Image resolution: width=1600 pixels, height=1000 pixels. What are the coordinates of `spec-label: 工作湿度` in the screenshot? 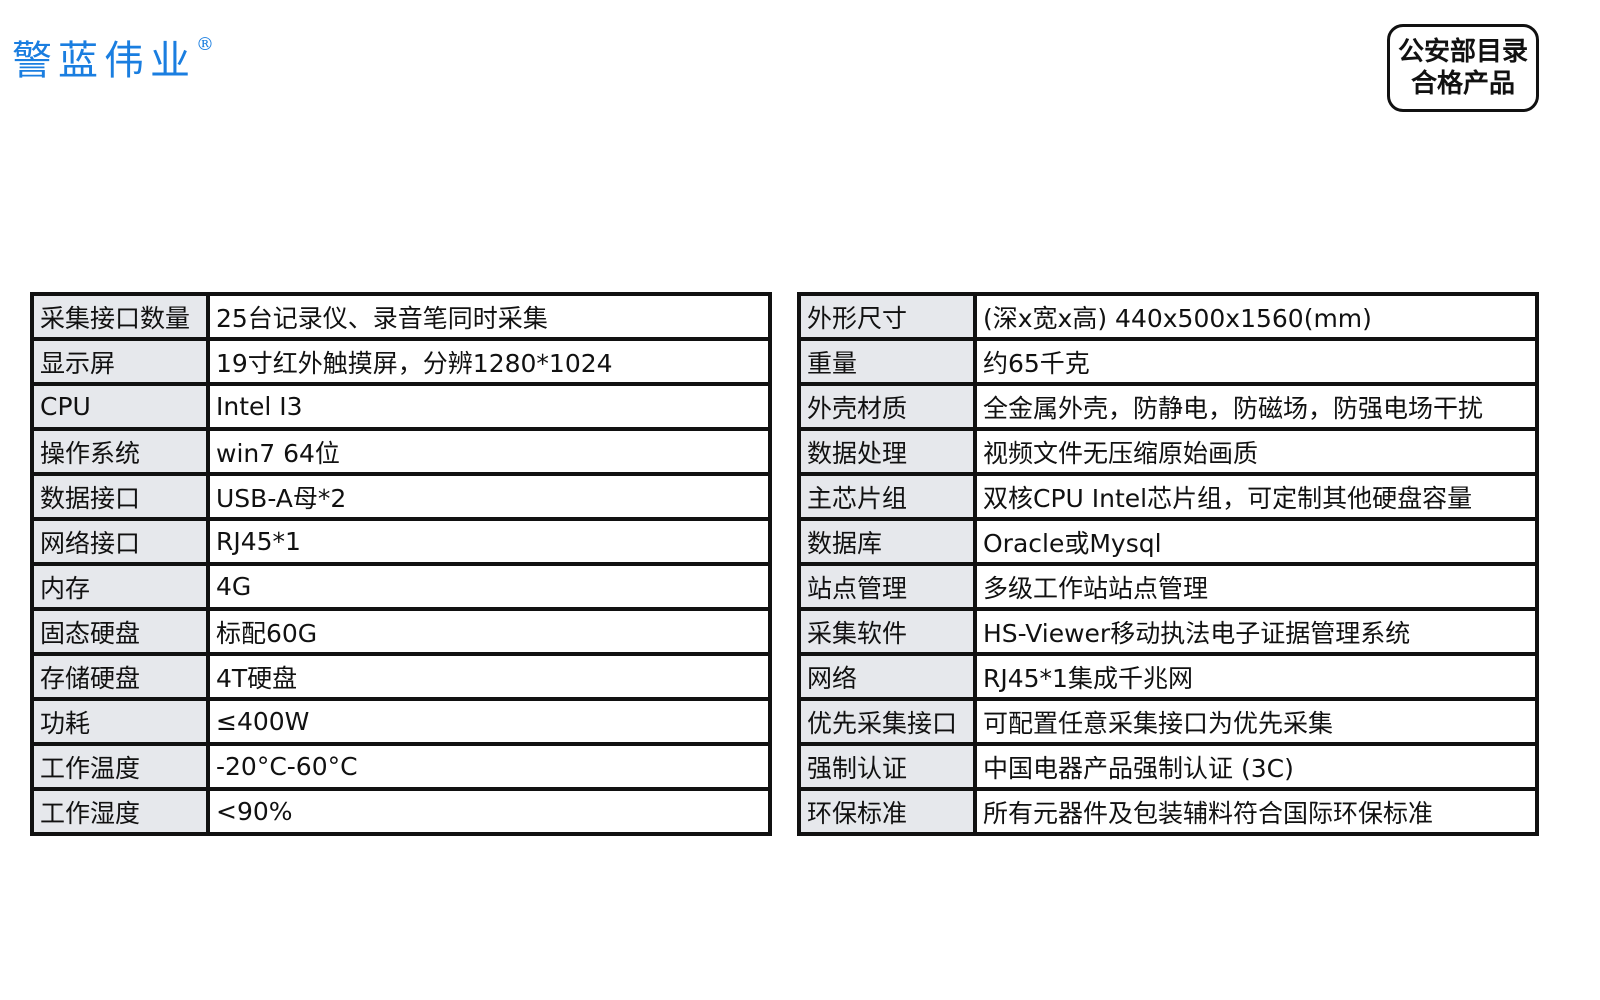 It's located at (120, 811).